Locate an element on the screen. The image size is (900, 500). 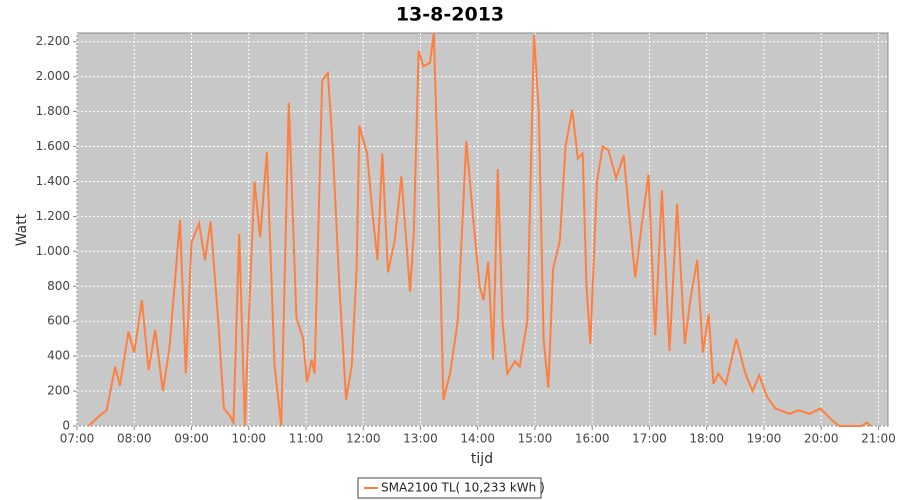
x-tick-label: 07:00 is located at coordinates (77, 439).